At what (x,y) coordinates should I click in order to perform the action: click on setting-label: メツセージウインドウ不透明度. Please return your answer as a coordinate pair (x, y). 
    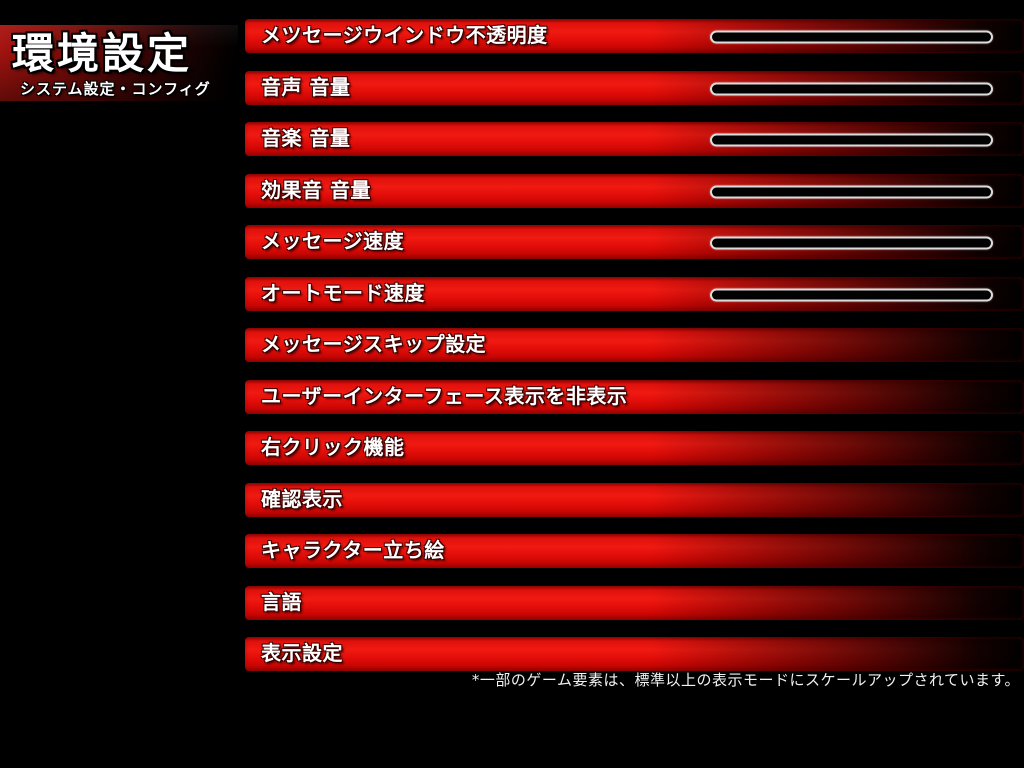
    Looking at the image, I should click on (404, 35).